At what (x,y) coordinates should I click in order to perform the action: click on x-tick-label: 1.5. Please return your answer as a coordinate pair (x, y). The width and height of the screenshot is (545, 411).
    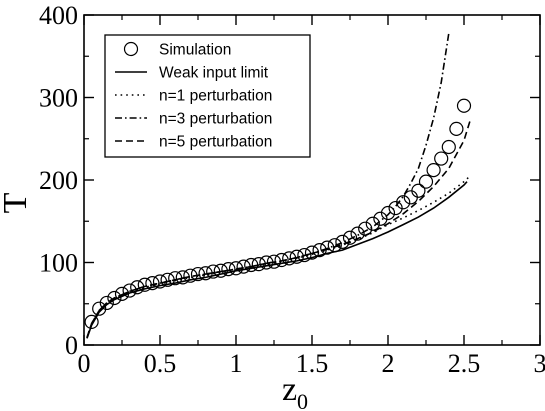
    Looking at the image, I should click on (312, 363).